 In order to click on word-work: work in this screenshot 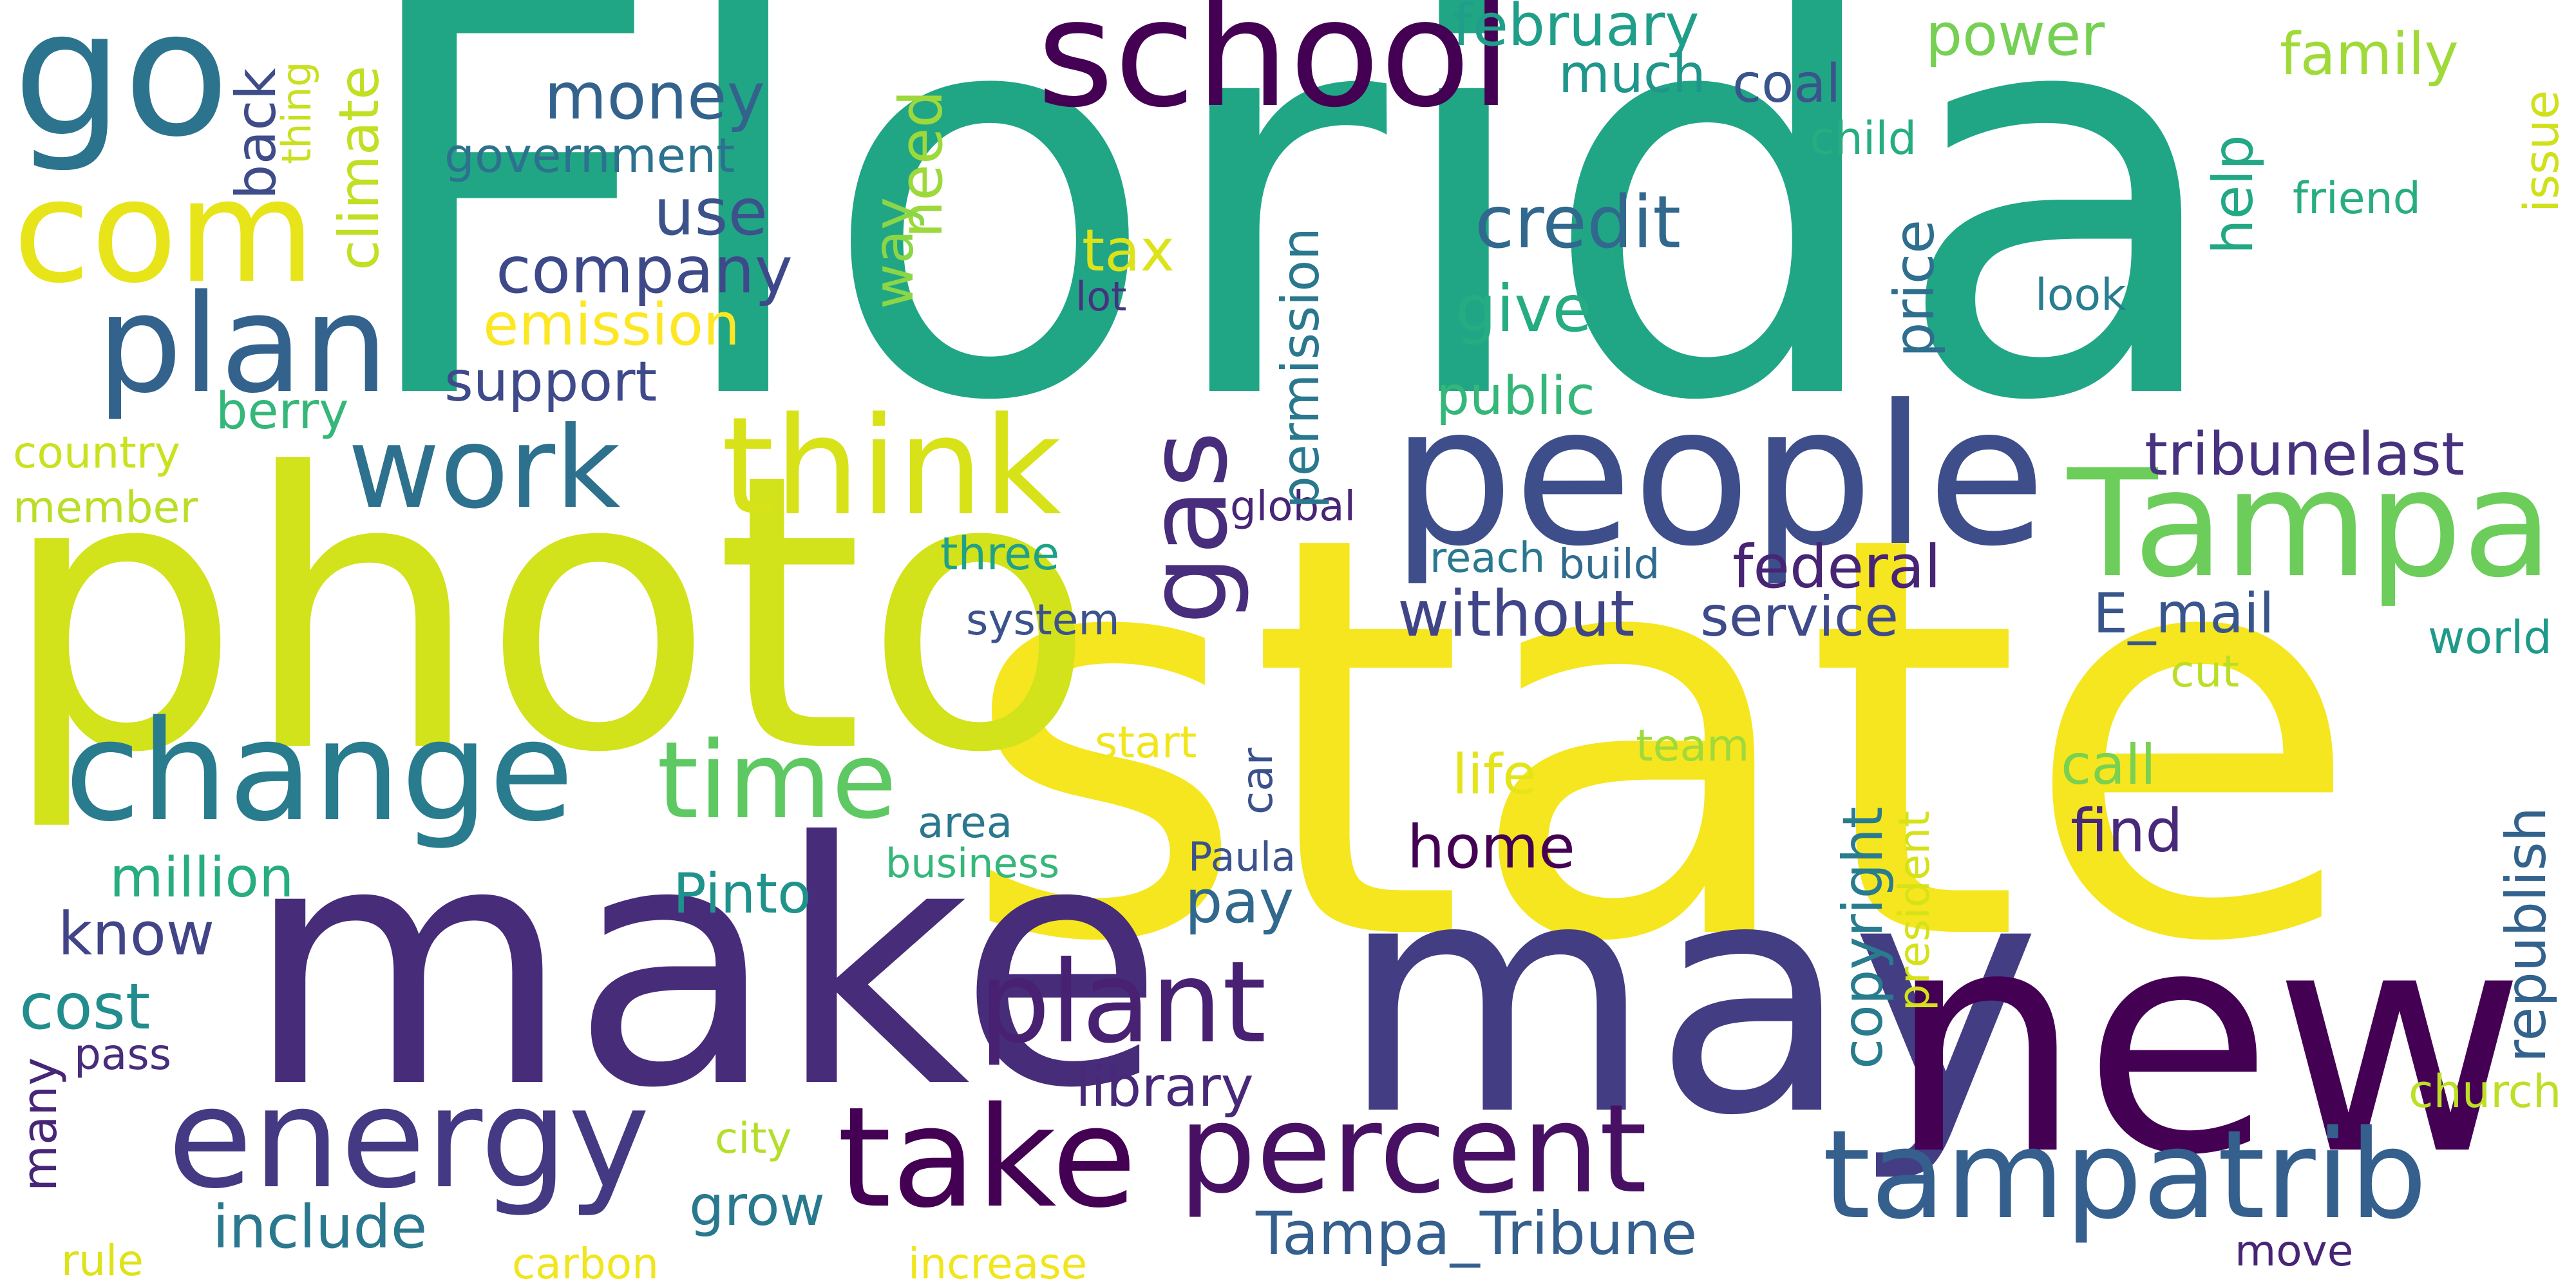, I will do `click(484, 468)`.